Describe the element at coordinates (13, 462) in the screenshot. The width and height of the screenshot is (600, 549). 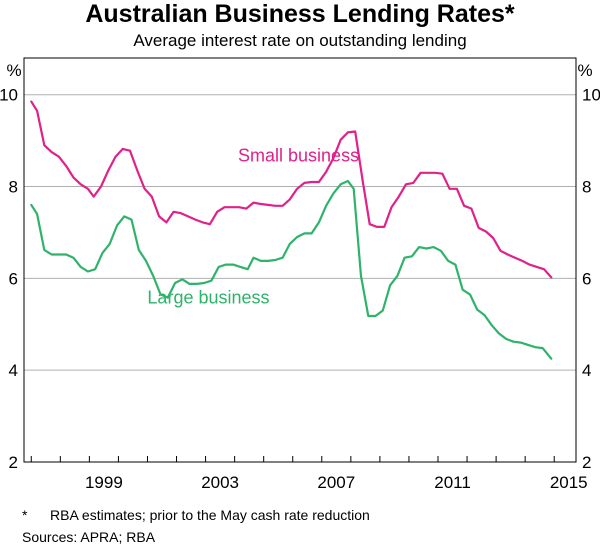
I see `y-tick-label-left: 2` at that location.